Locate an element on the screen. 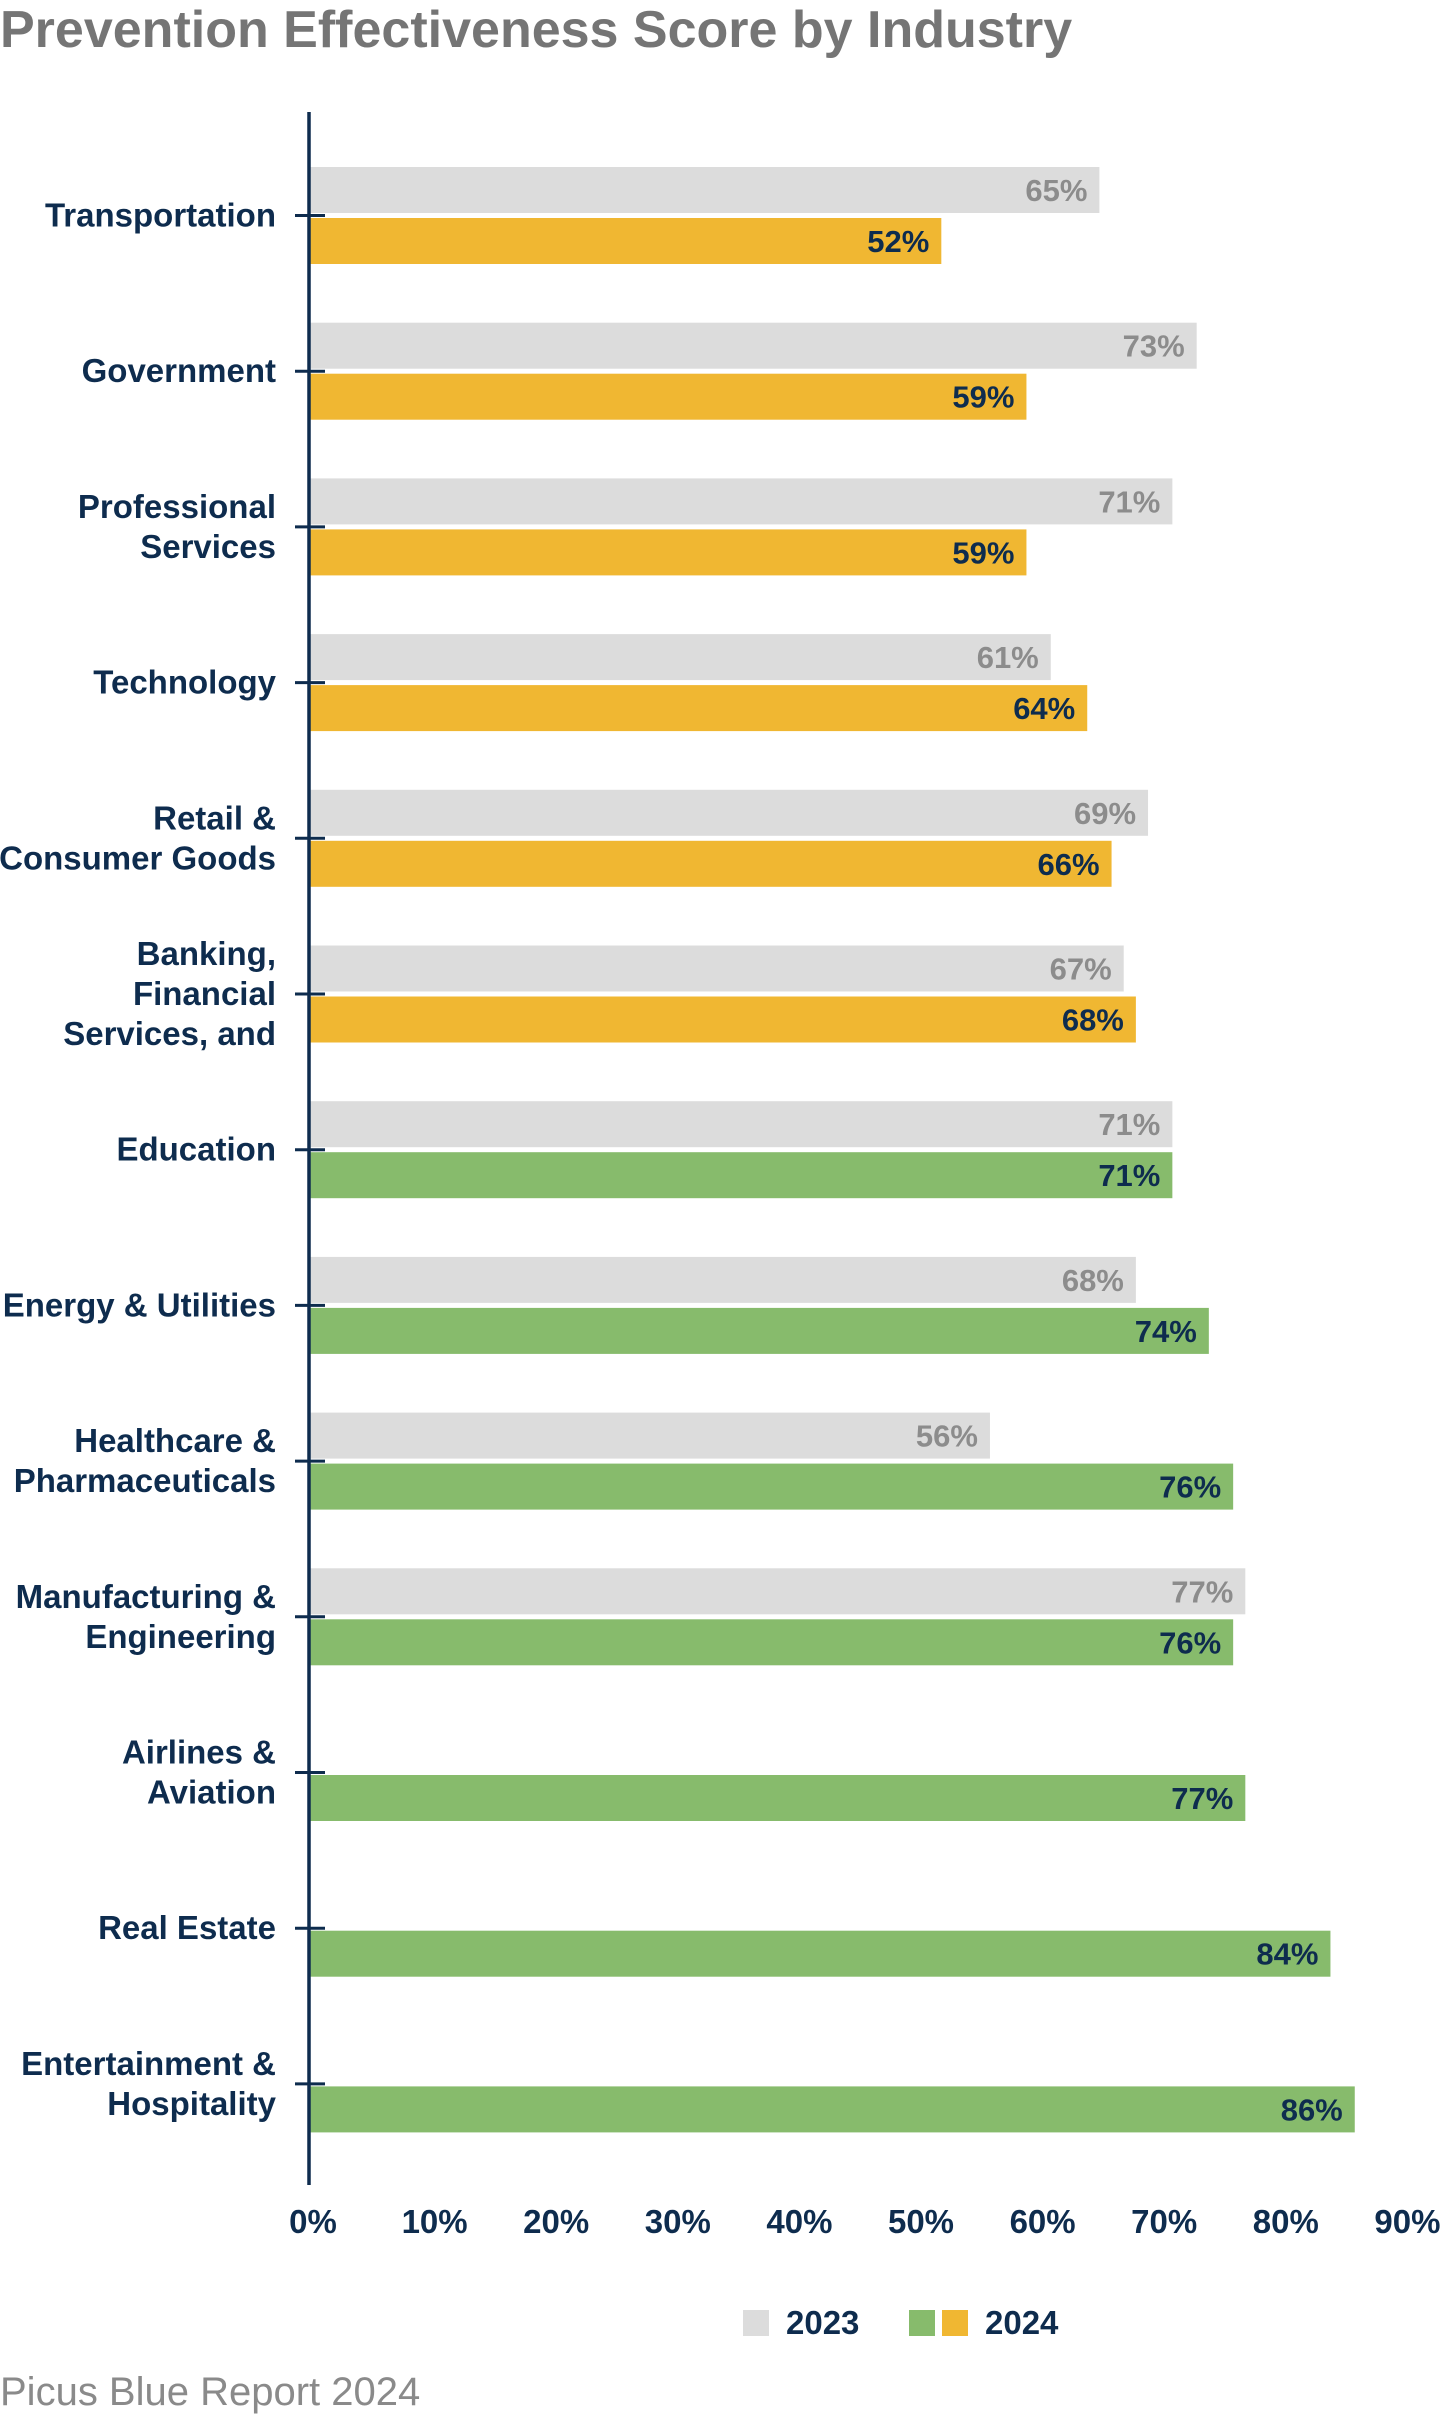  data-label-2023: 67% is located at coordinates (1081, 969).